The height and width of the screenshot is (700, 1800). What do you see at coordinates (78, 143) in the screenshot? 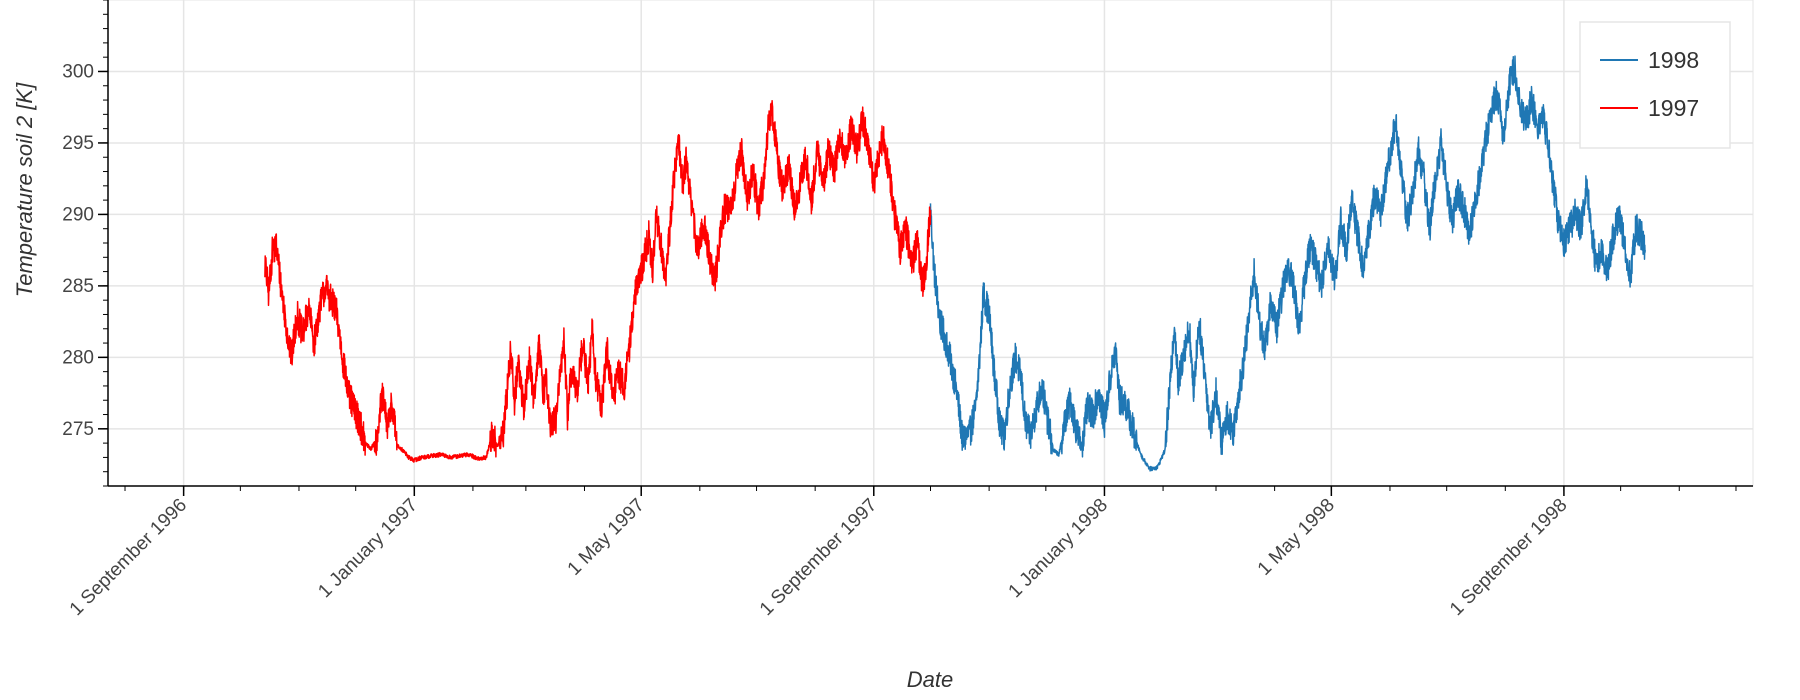
I see `y-tick-label: 295` at bounding box center [78, 143].